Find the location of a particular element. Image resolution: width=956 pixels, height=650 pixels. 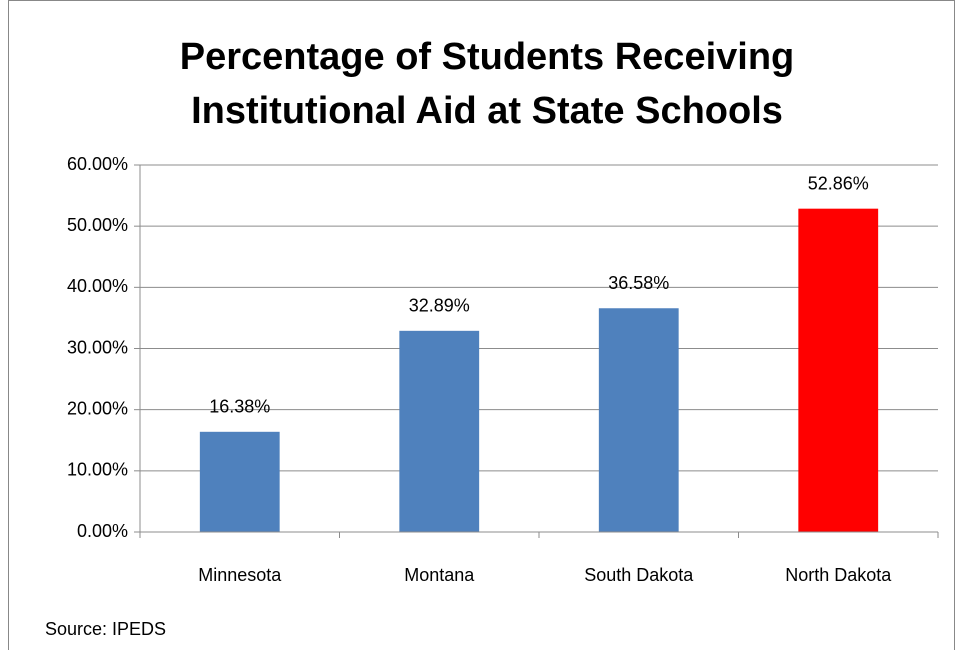

x-tick-label: Montana is located at coordinates (439, 575).